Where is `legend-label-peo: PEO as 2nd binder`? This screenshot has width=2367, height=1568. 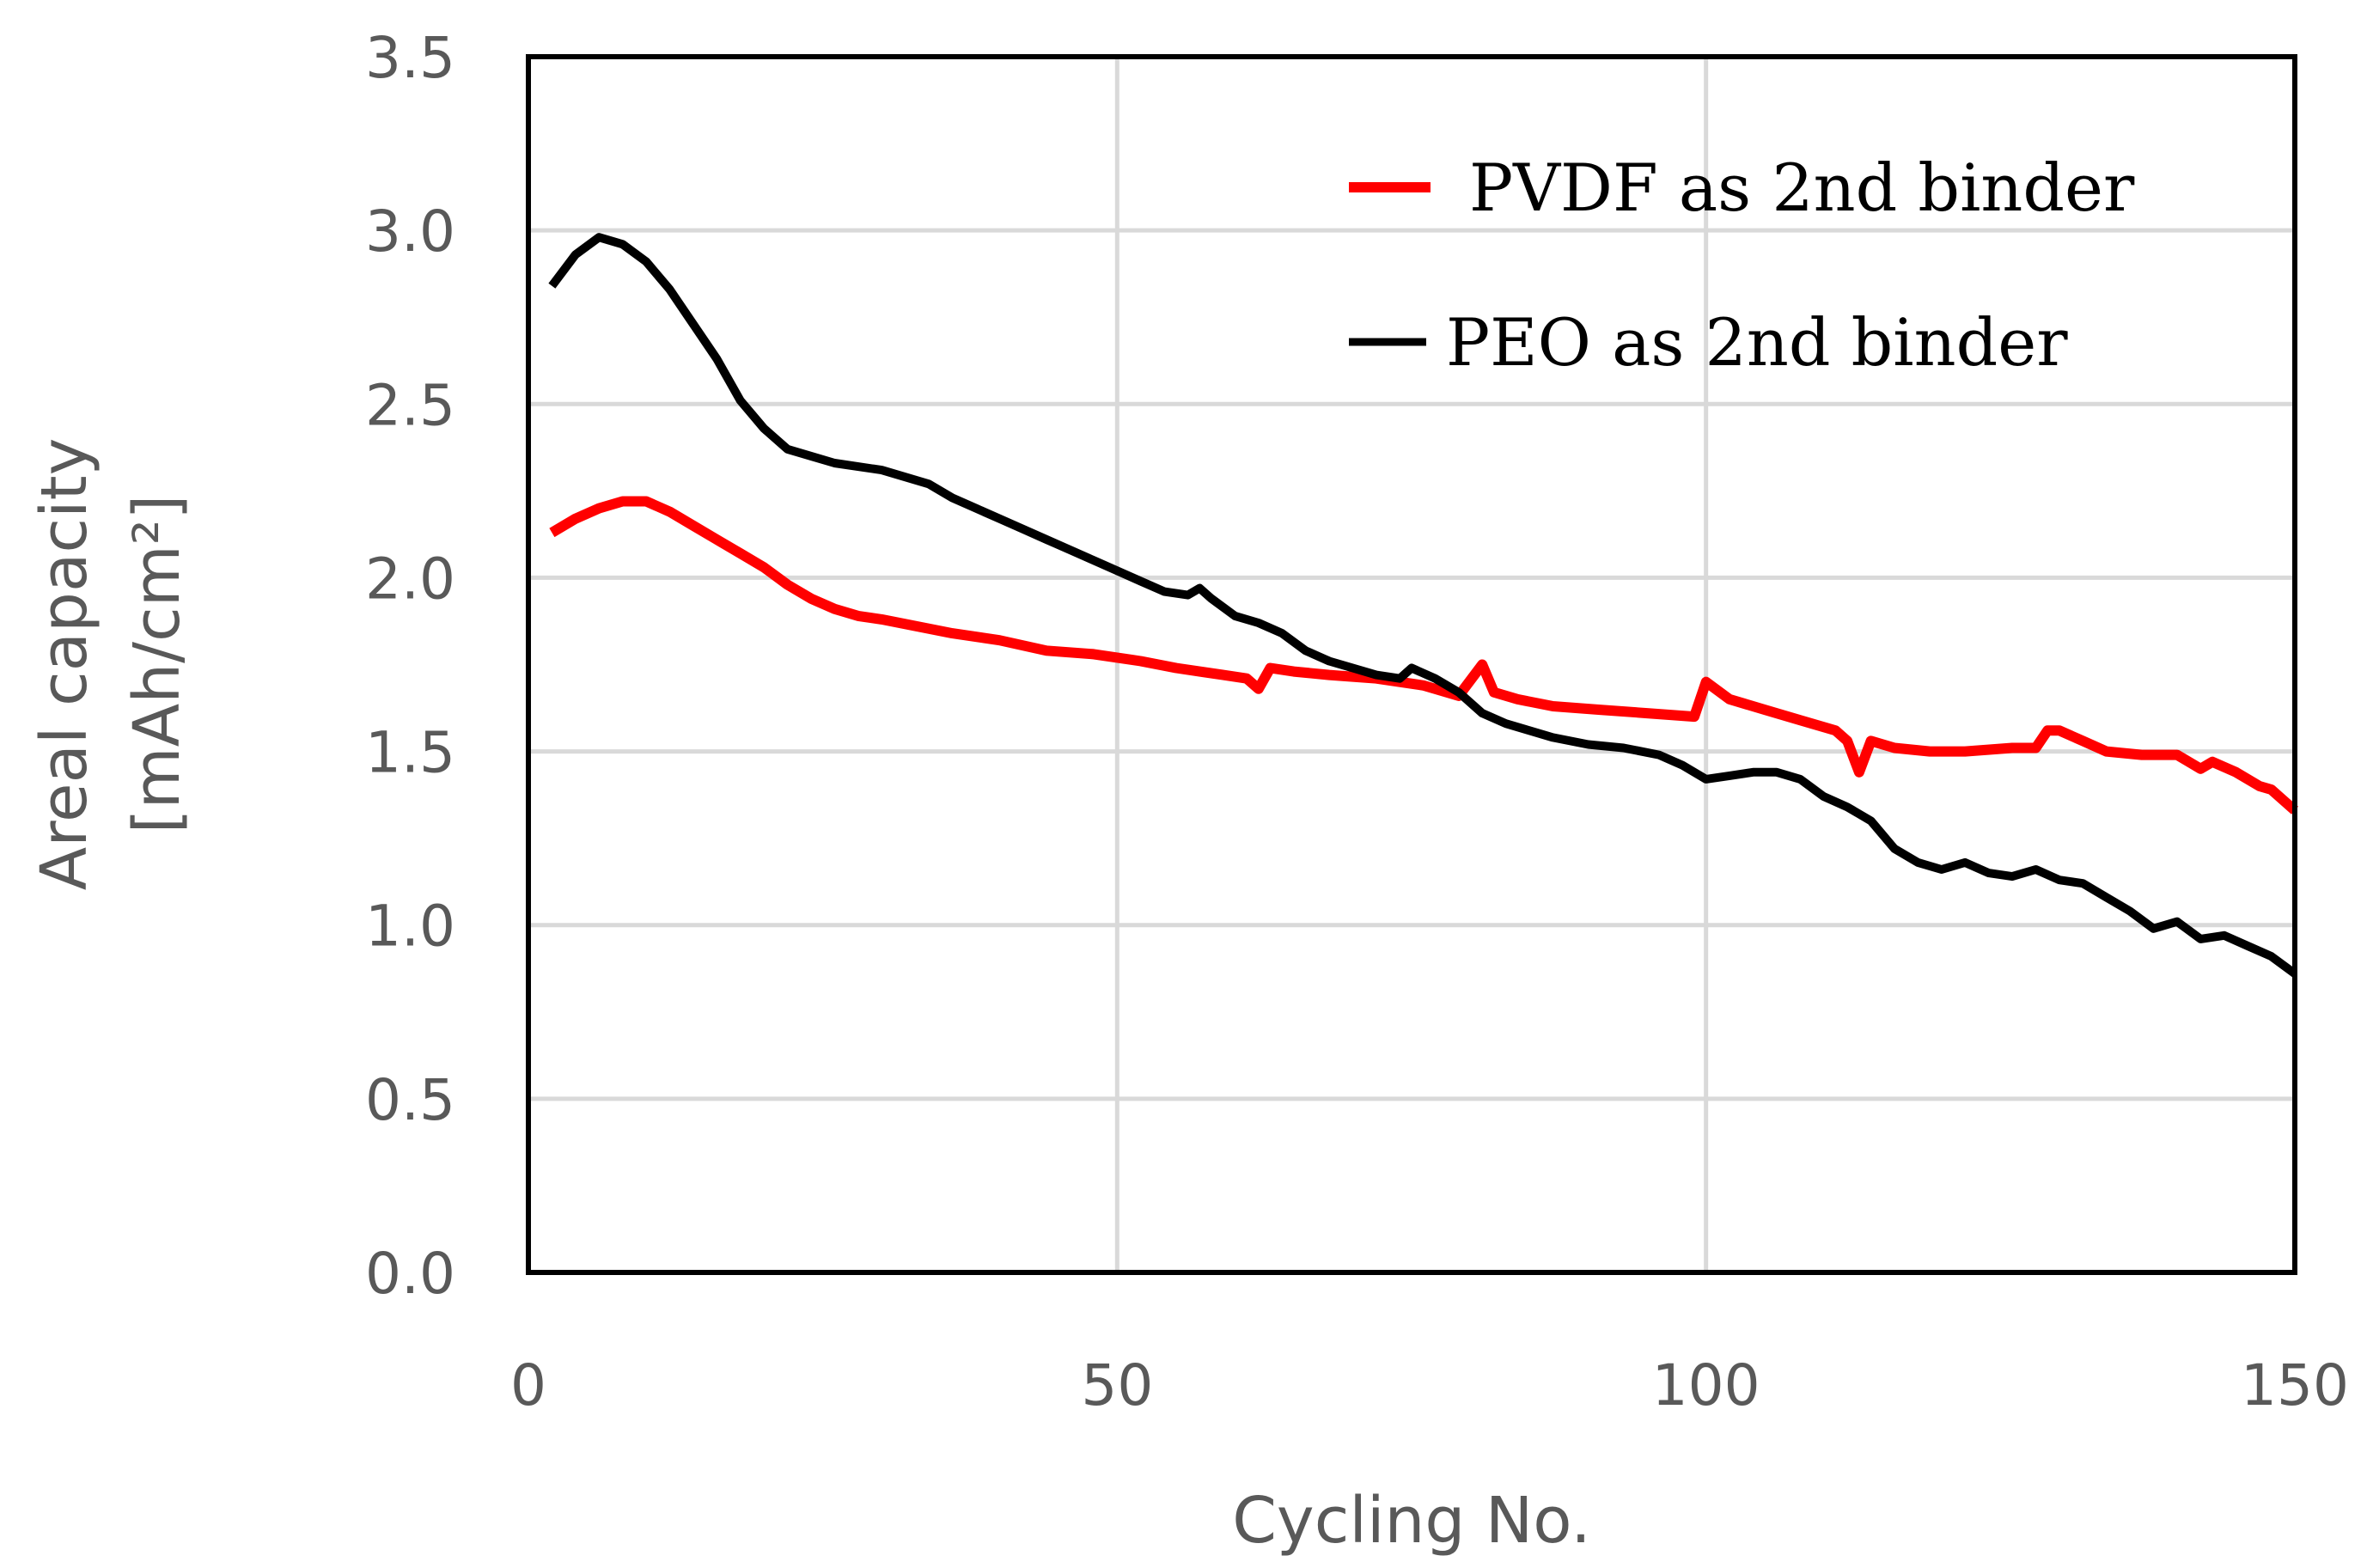 legend-label-peo: PEO as 2nd binder is located at coordinates (1757, 342).